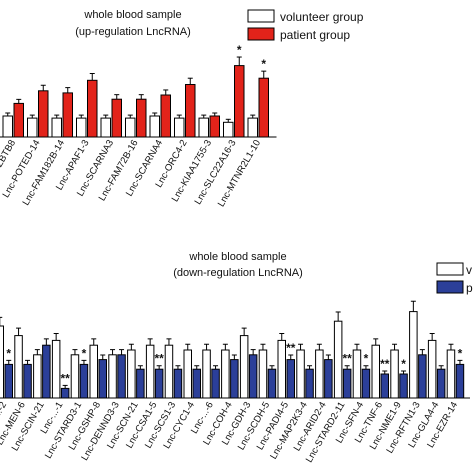 This screenshot has width=474, height=474. I want to click on legend-label-patient: patient group, so click(315, 35).